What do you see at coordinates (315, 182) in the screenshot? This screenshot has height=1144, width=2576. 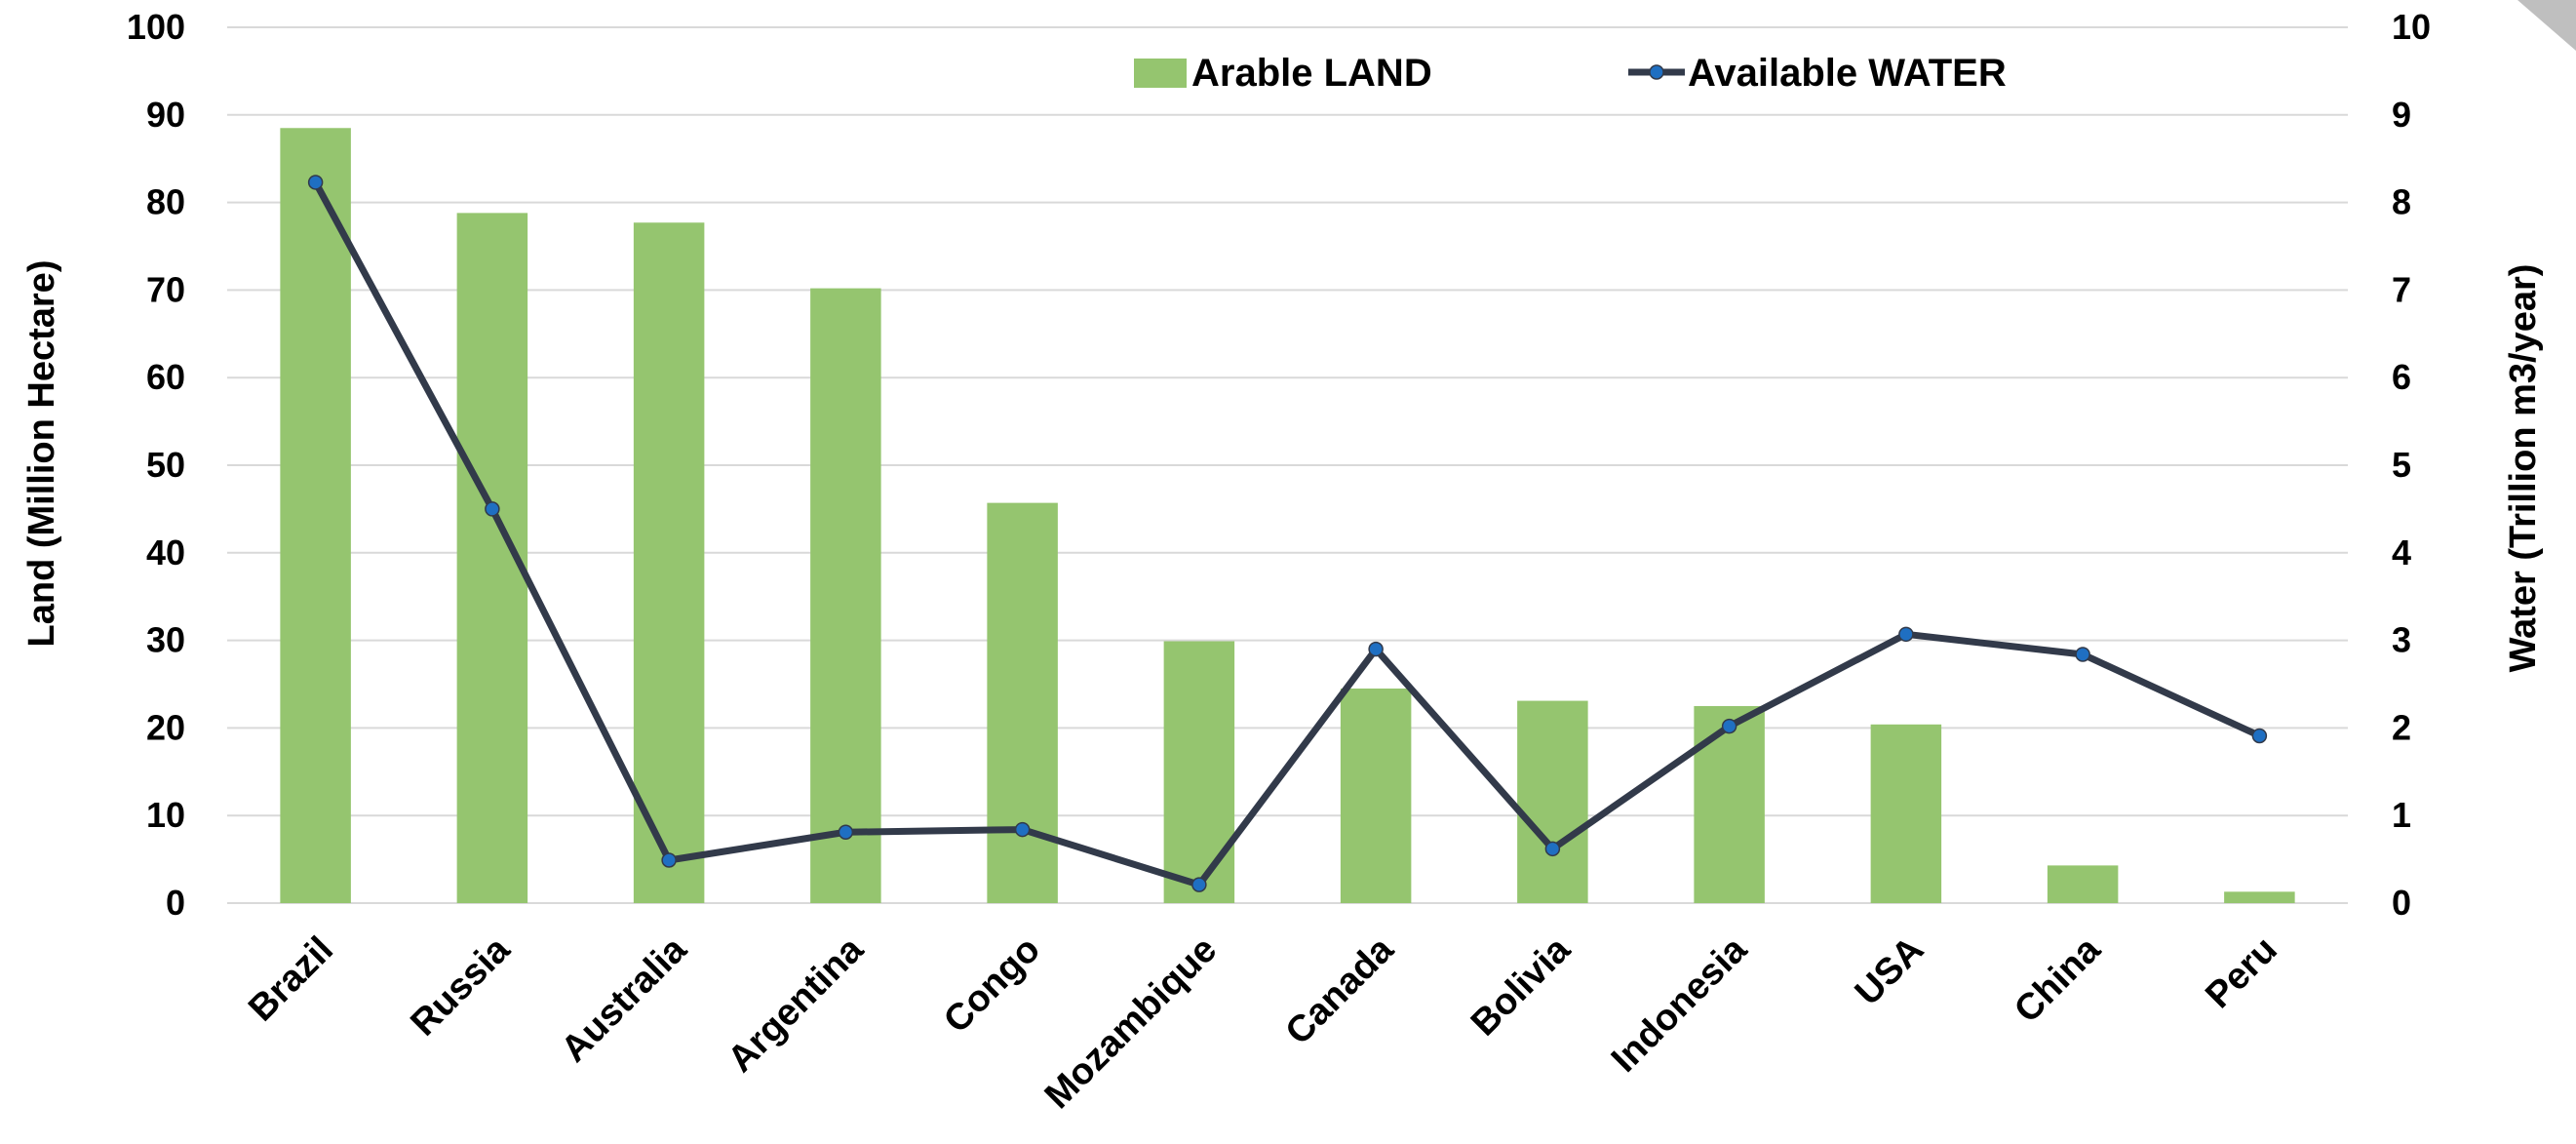 I see `point-brazil` at bounding box center [315, 182].